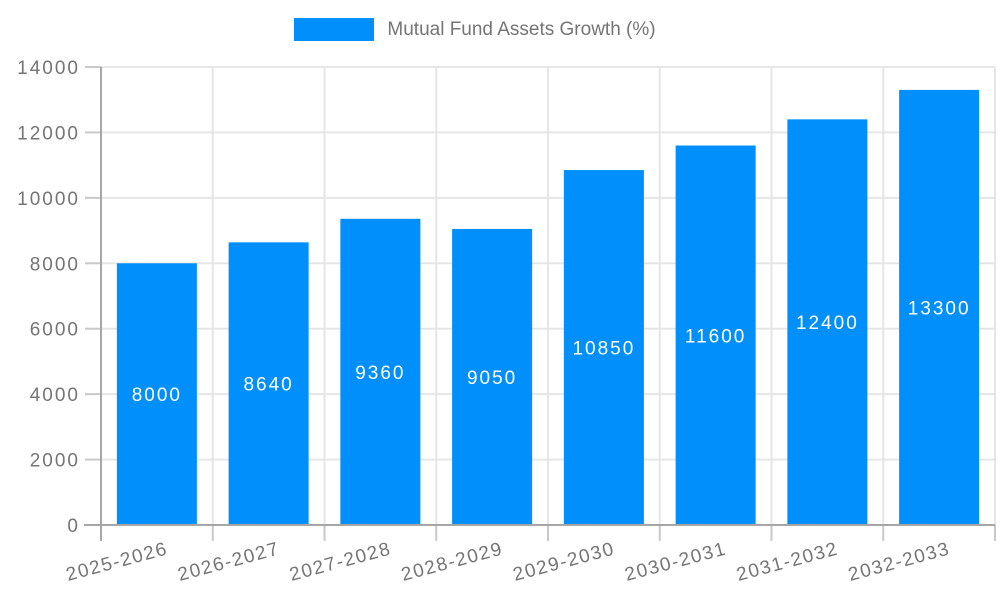 This screenshot has height=600, width=1000. What do you see at coordinates (787, 562) in the screenshot?
I see `x-axis-label: 2031-2032` at bounding box center [787, 562].